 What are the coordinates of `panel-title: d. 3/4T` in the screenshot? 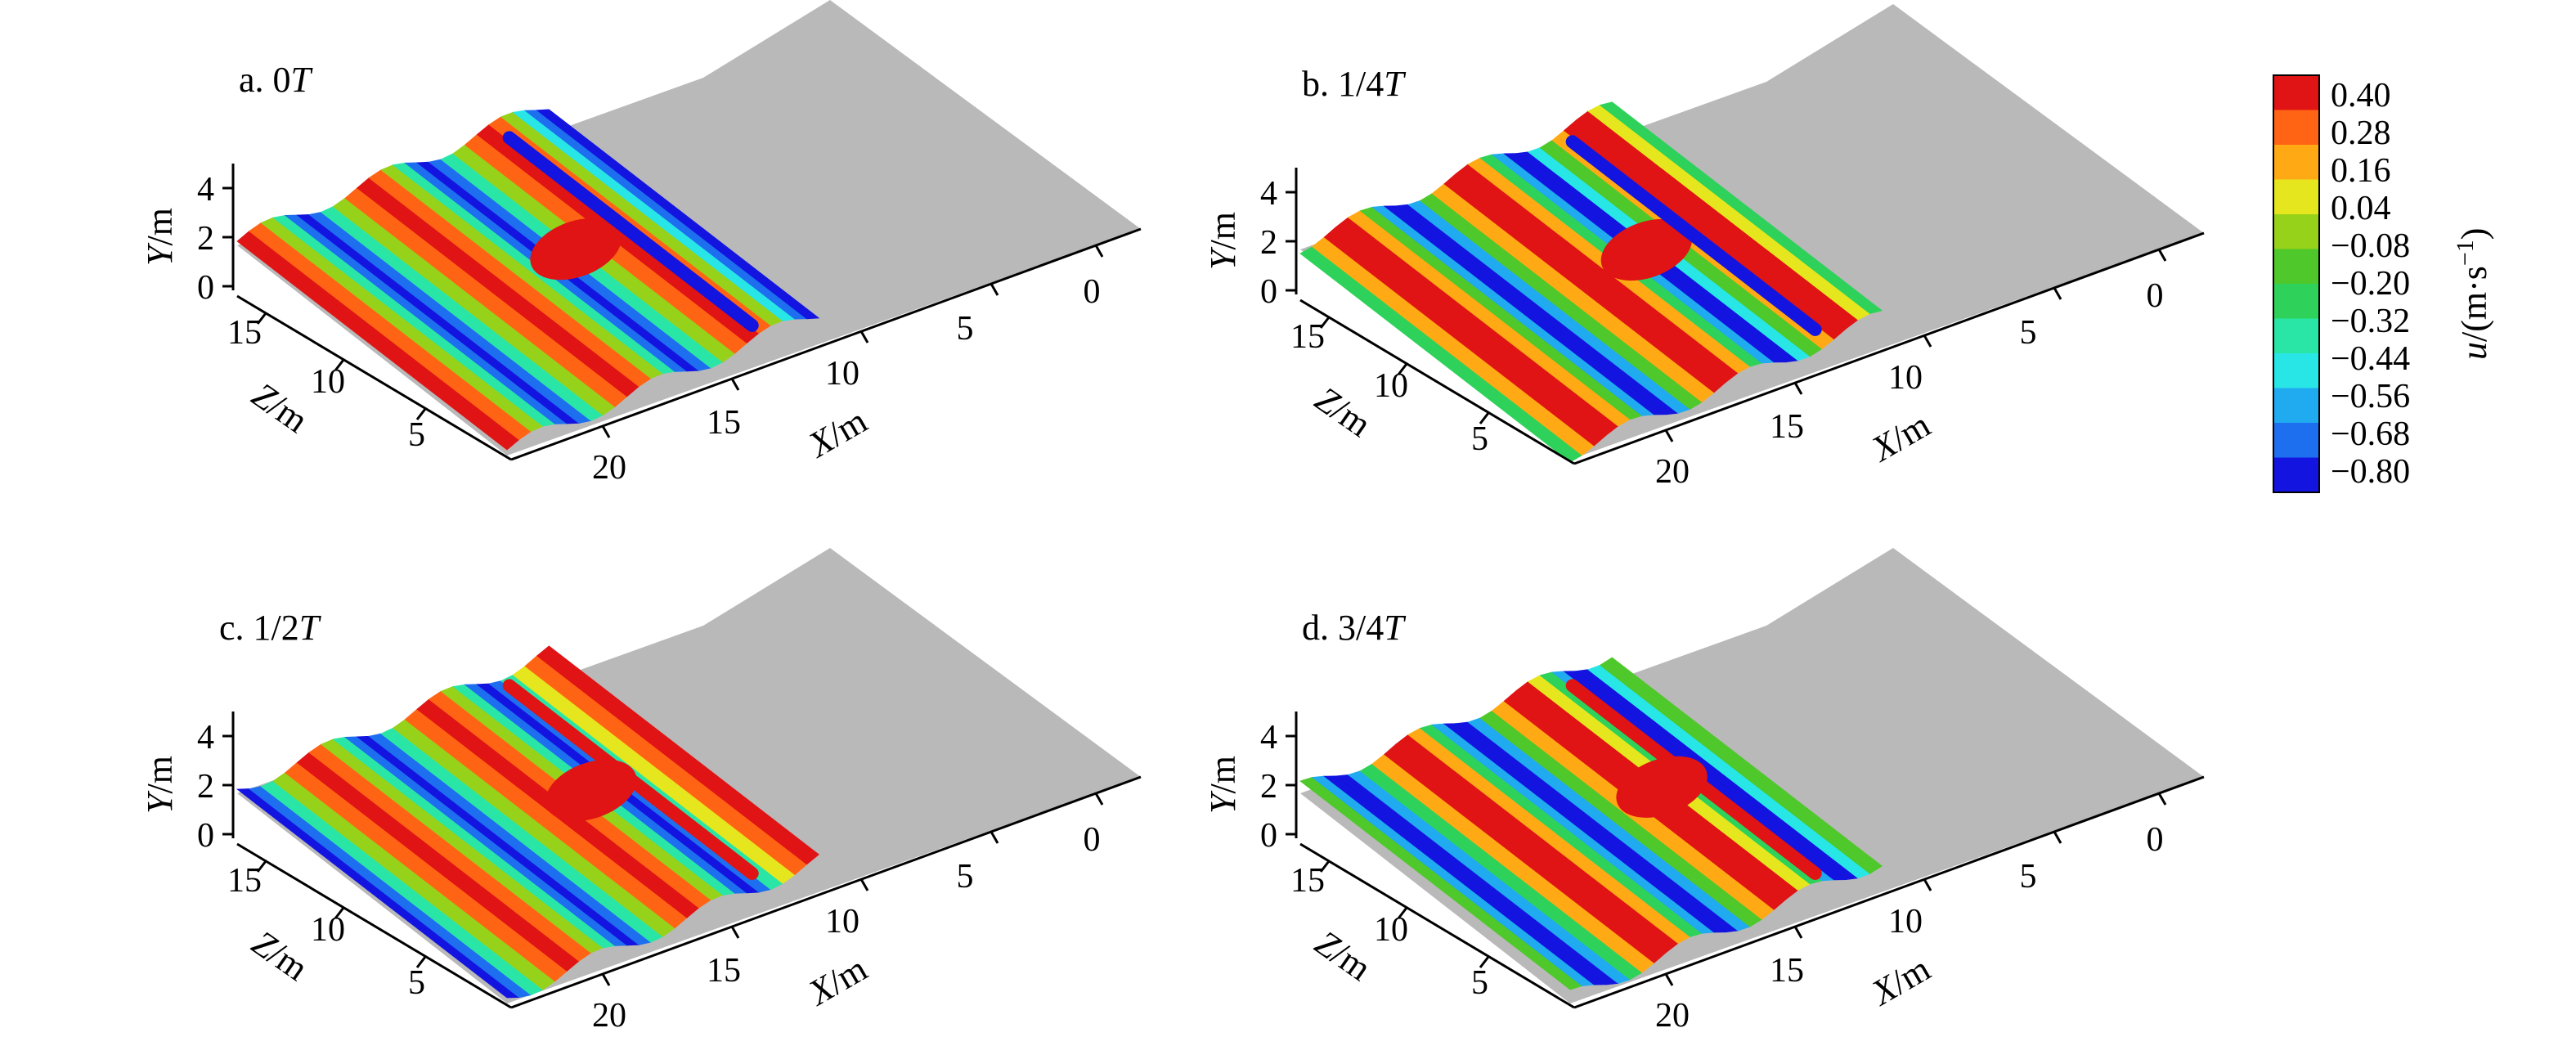 It's located at (1355, 628).